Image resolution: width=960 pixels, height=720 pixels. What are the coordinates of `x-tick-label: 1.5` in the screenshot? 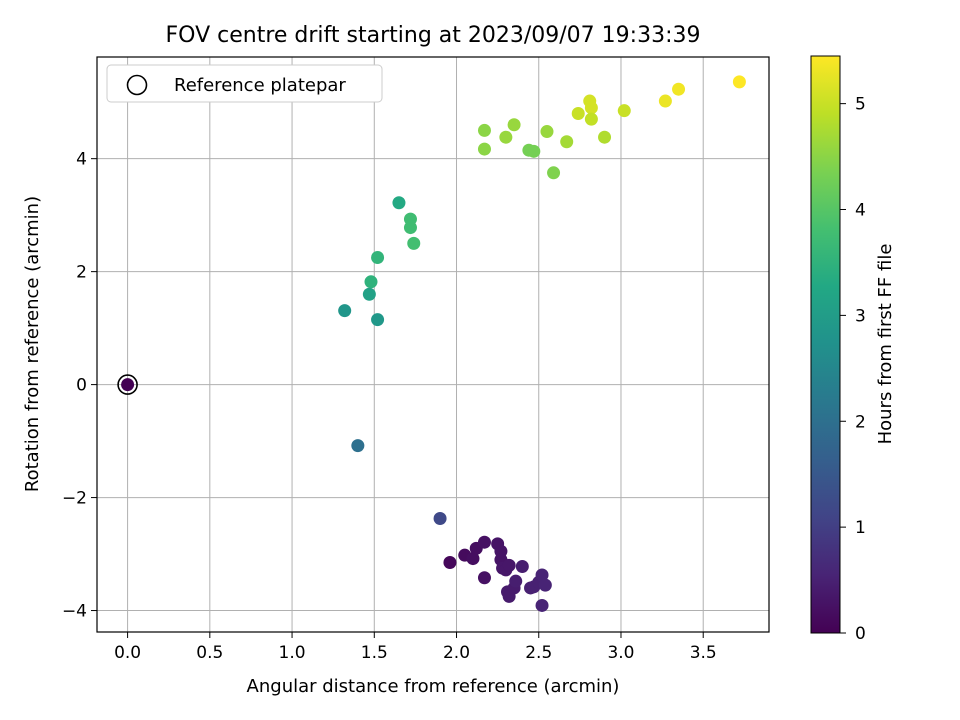 It's located at (374, 653).